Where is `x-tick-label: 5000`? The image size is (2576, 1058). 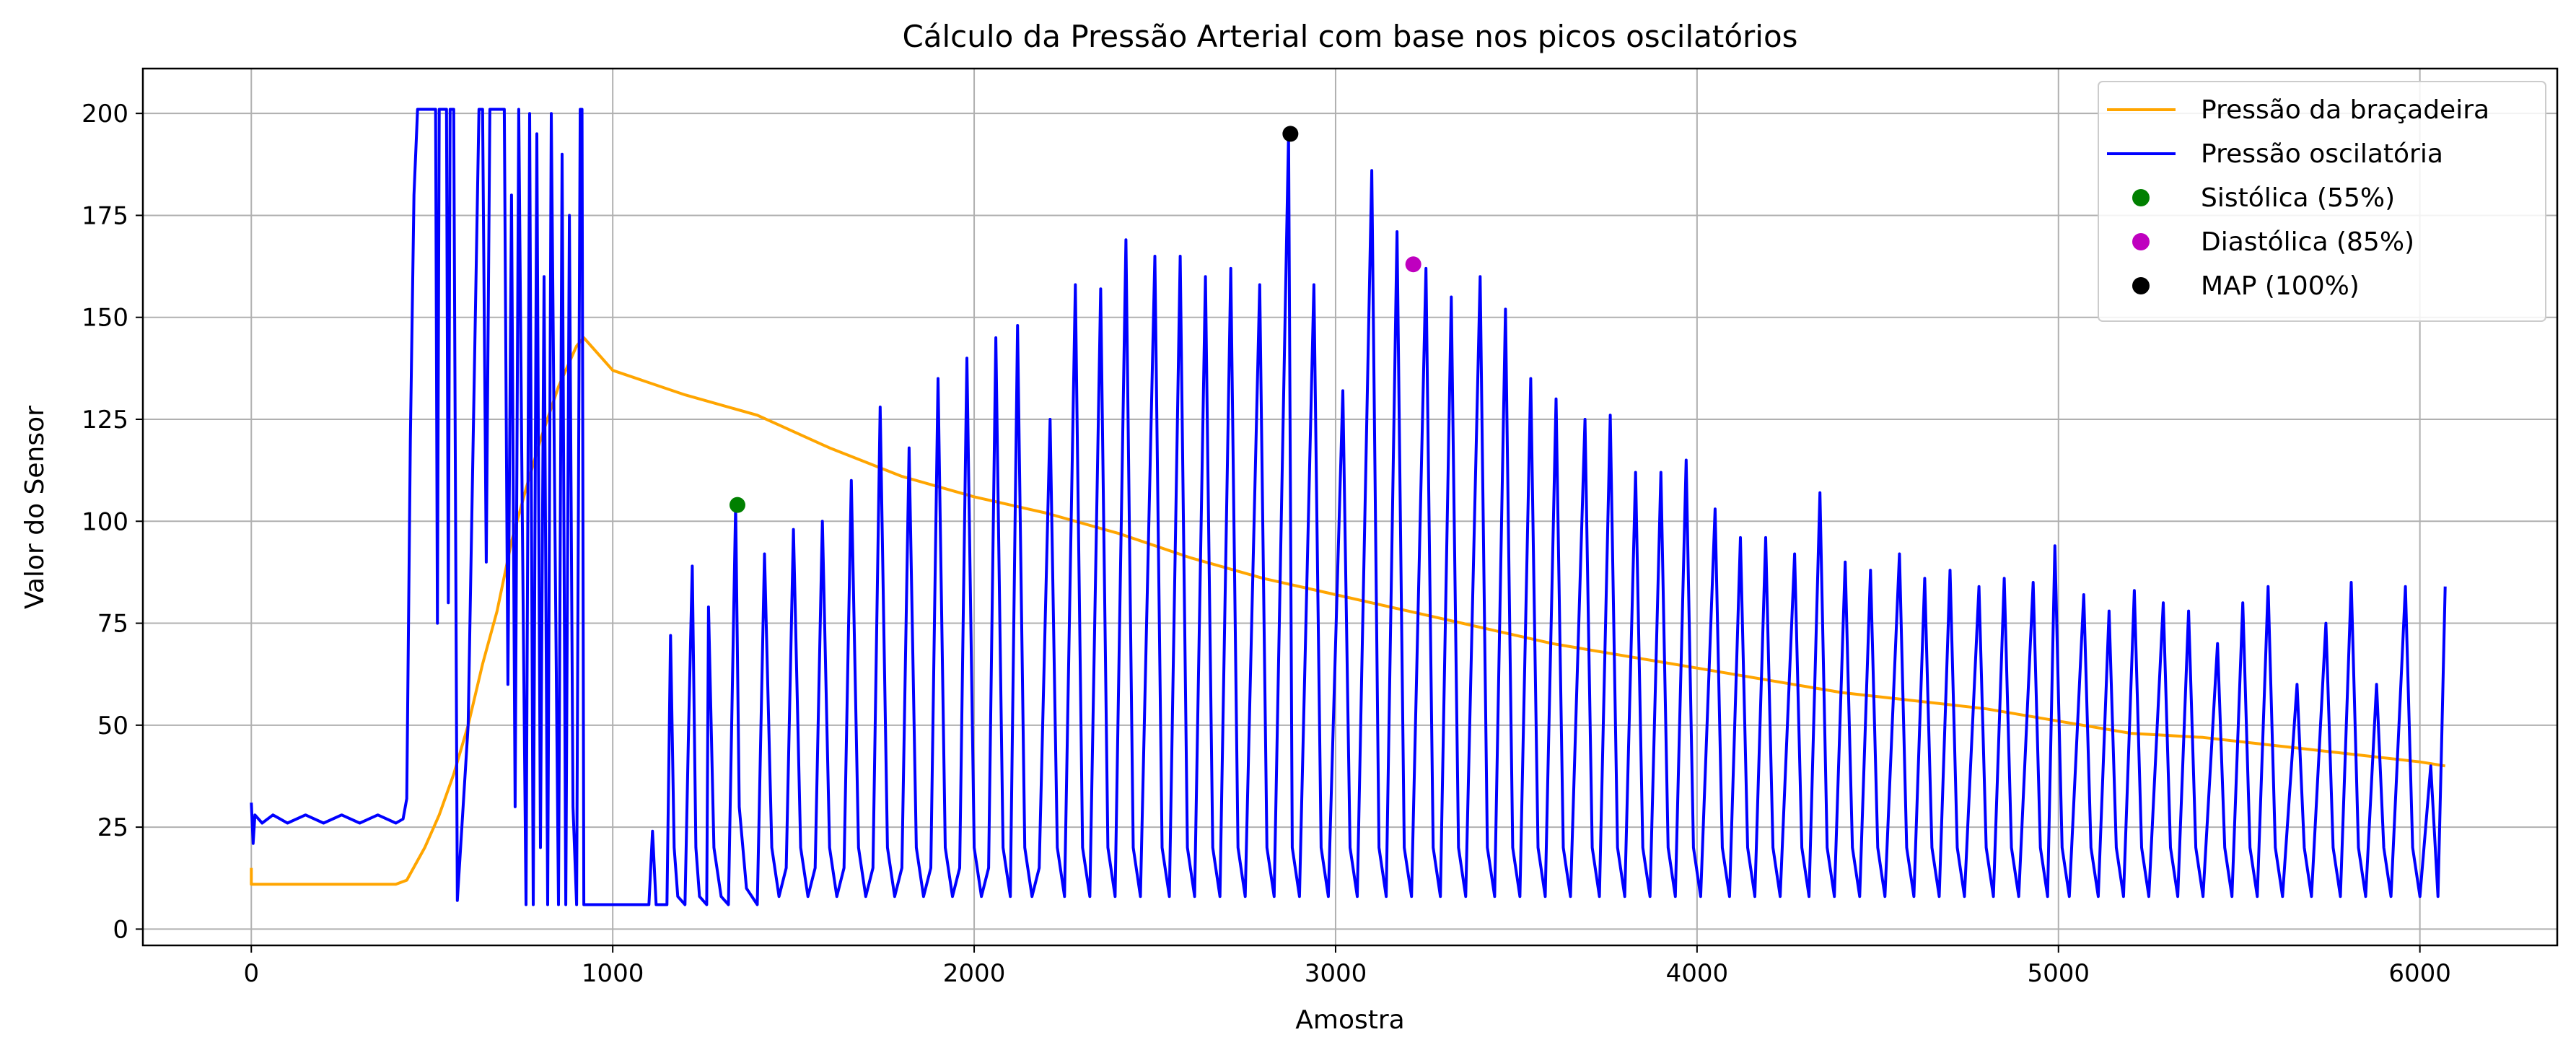
x-tick-label: 5000 is located at coordinates (2058, 973).